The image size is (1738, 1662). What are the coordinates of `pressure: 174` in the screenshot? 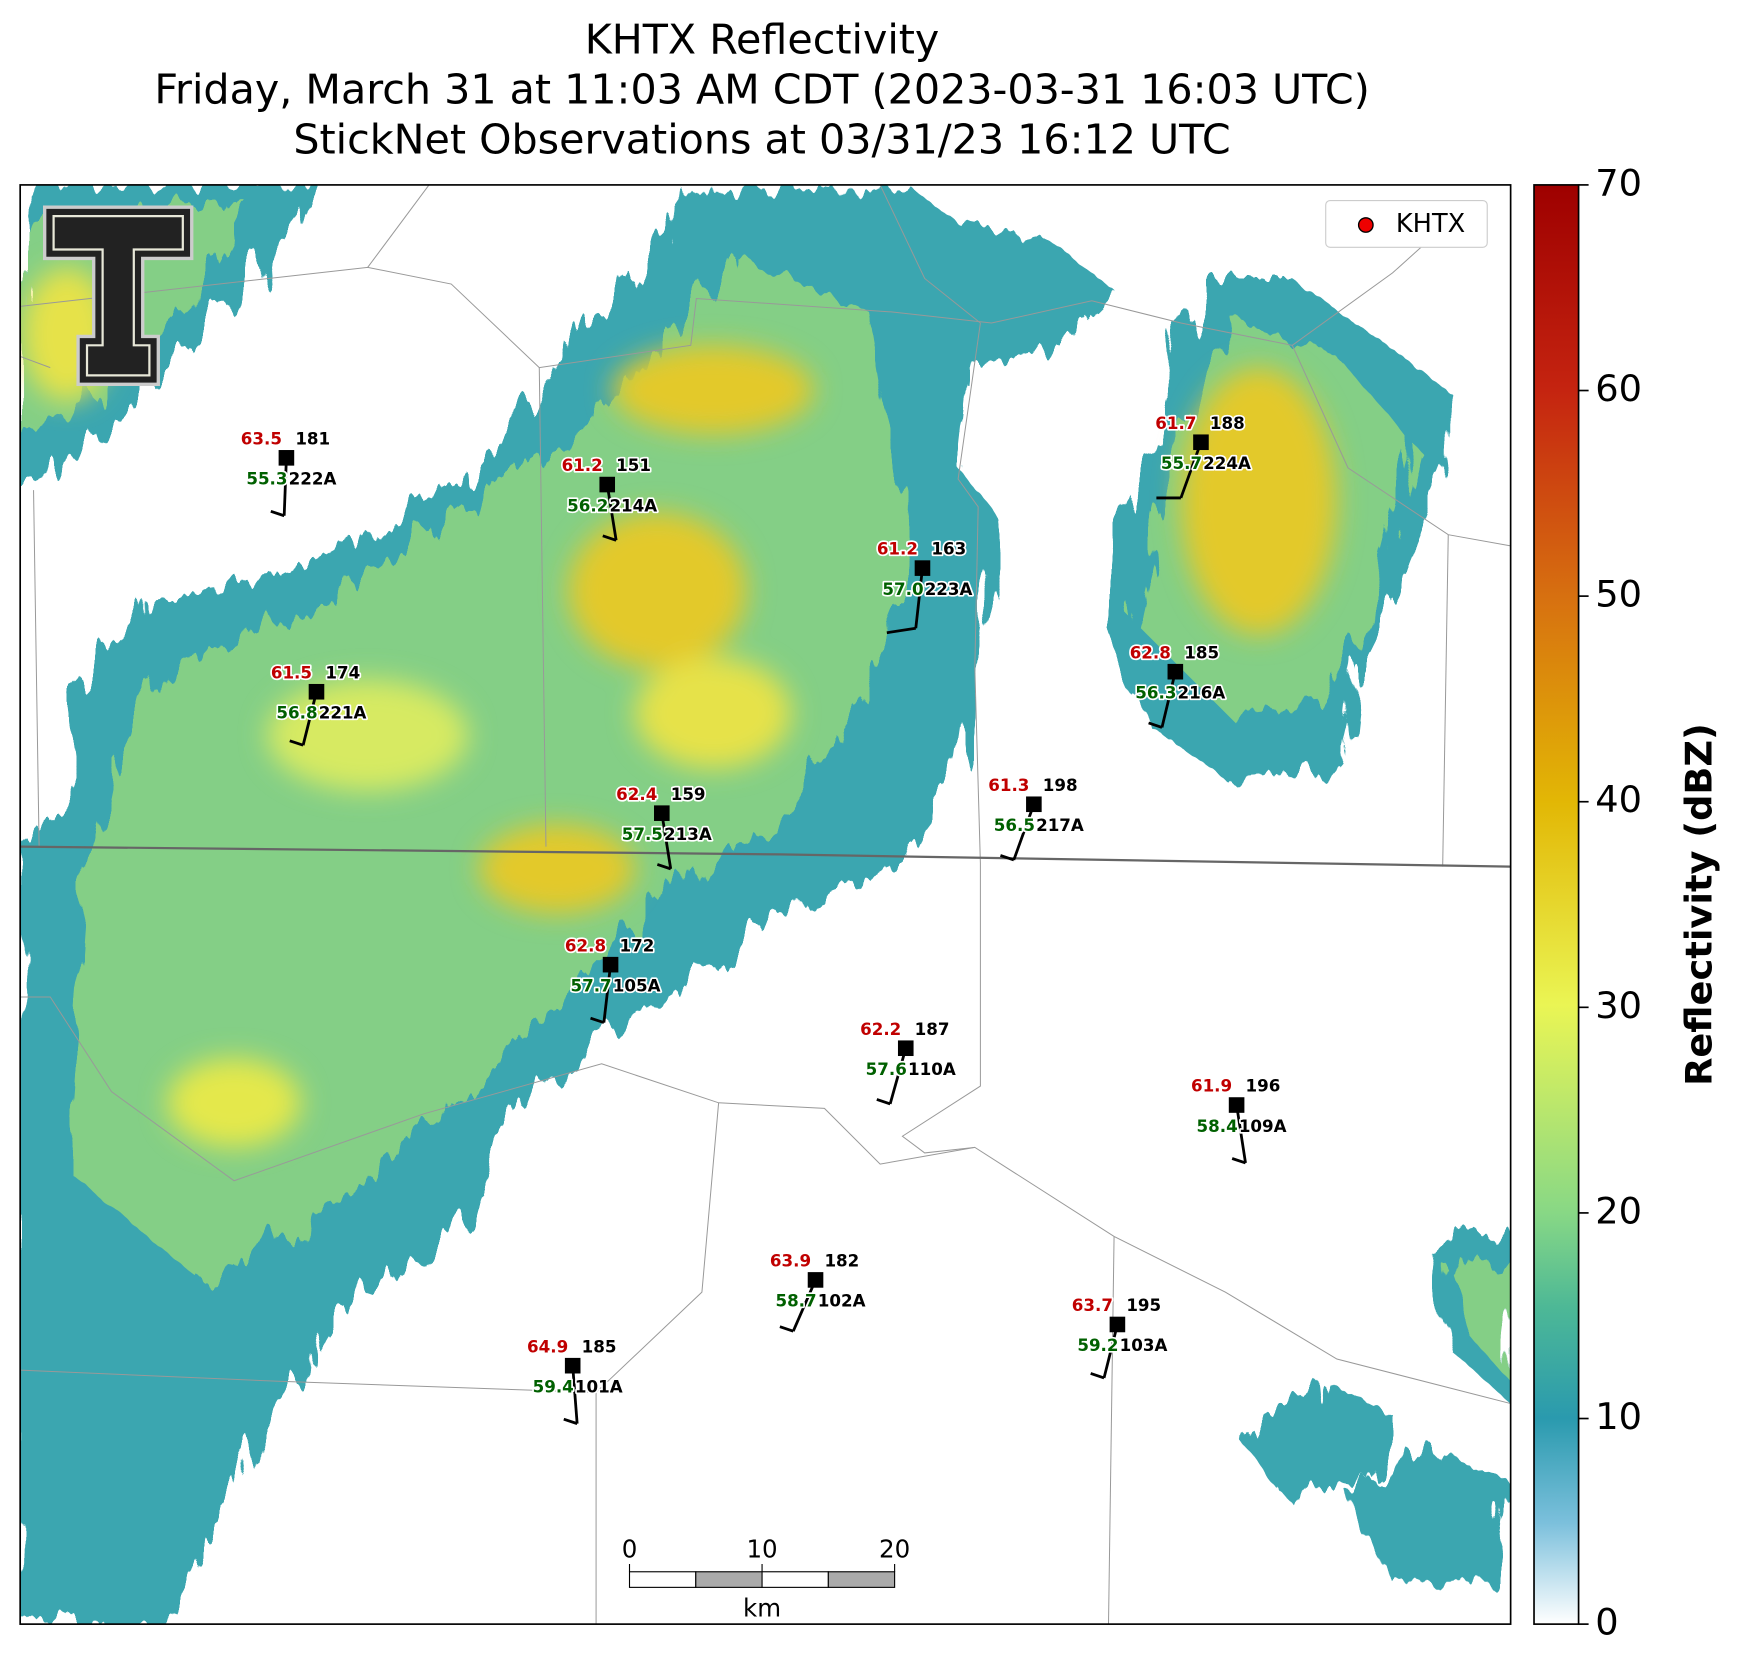 It's located at (342, 672).